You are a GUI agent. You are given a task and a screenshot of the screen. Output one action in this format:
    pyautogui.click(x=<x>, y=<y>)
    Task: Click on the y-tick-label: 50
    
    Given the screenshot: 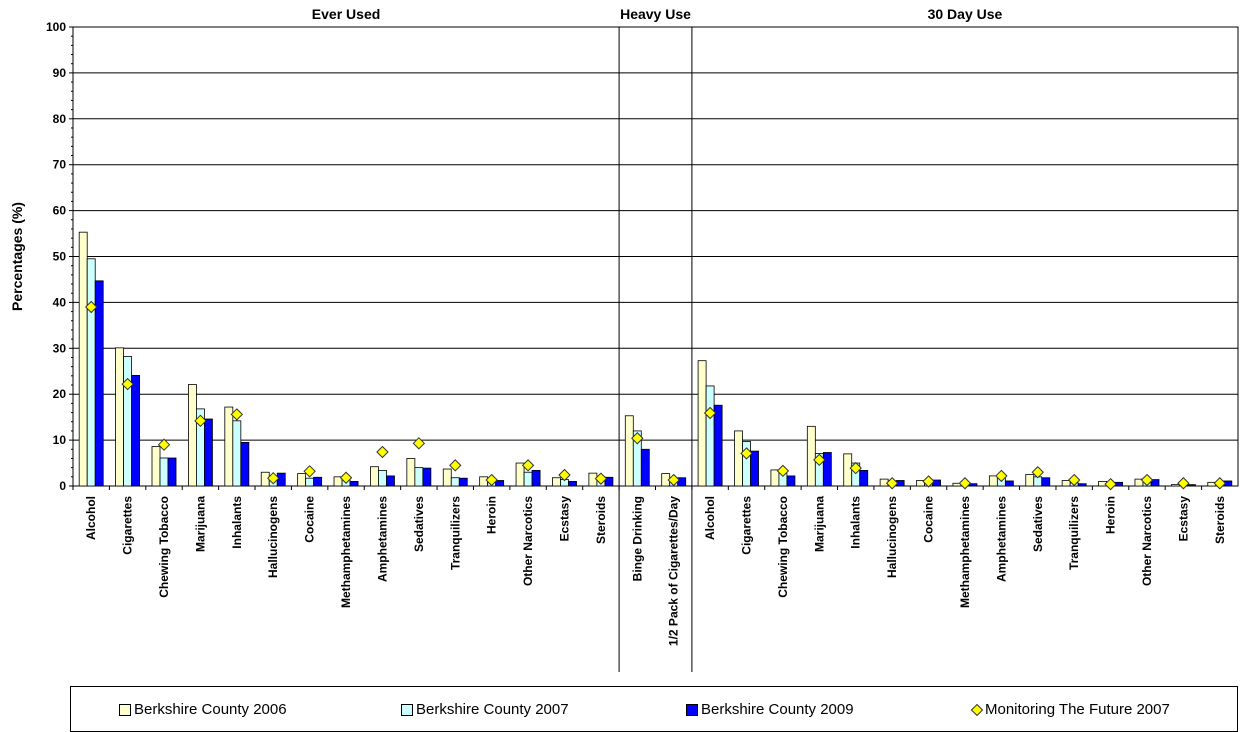 What is the action you would take?
    pyautogui.click(x=60, y=257)
    